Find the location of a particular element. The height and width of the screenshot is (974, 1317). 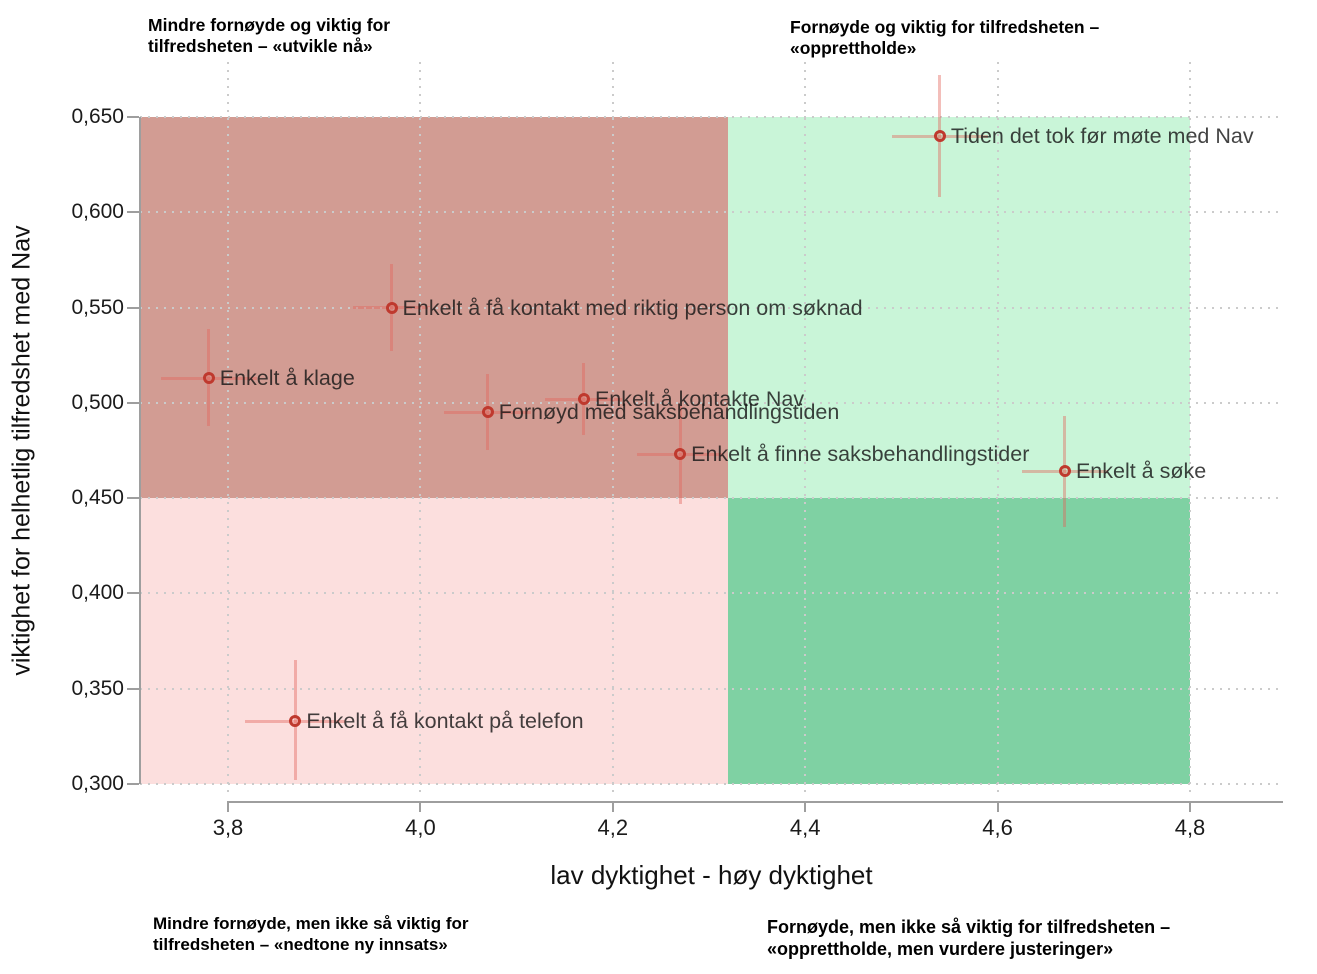

y-axis-line is located at coordinates (140, 450).